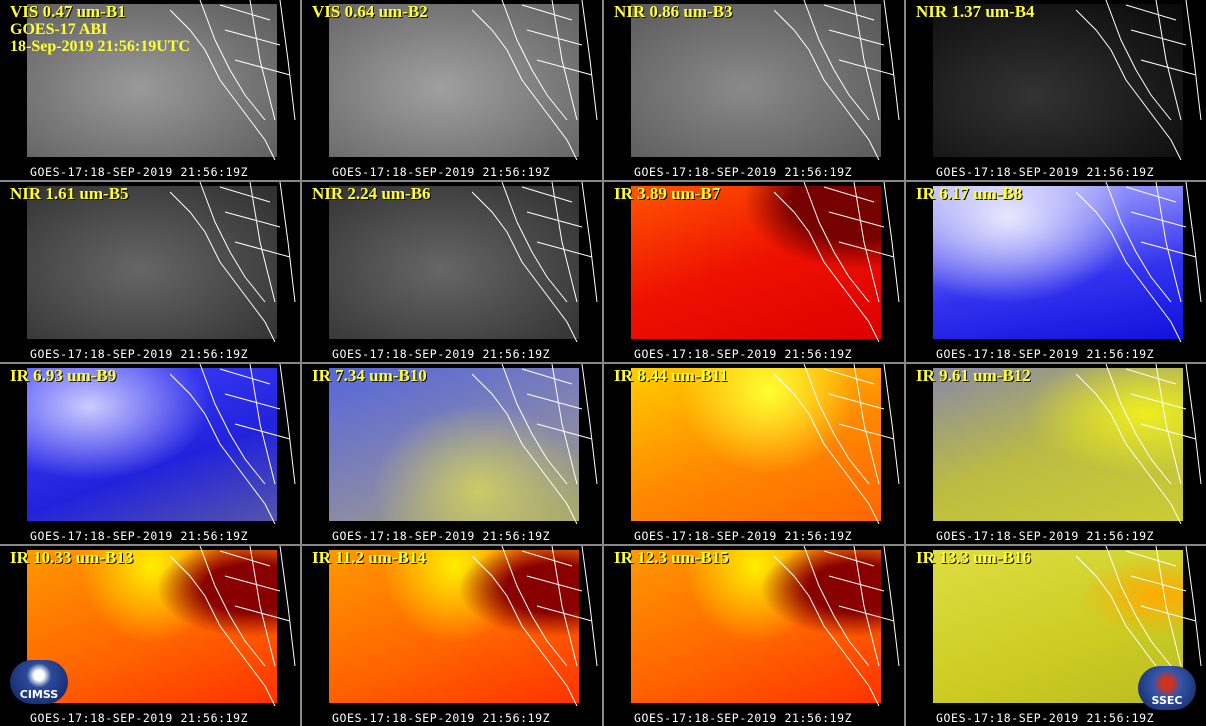  Describe the element at coordinates (673, 11) in the screenshot. I see `band-label: NIR 0.86 um-B3` at that location.